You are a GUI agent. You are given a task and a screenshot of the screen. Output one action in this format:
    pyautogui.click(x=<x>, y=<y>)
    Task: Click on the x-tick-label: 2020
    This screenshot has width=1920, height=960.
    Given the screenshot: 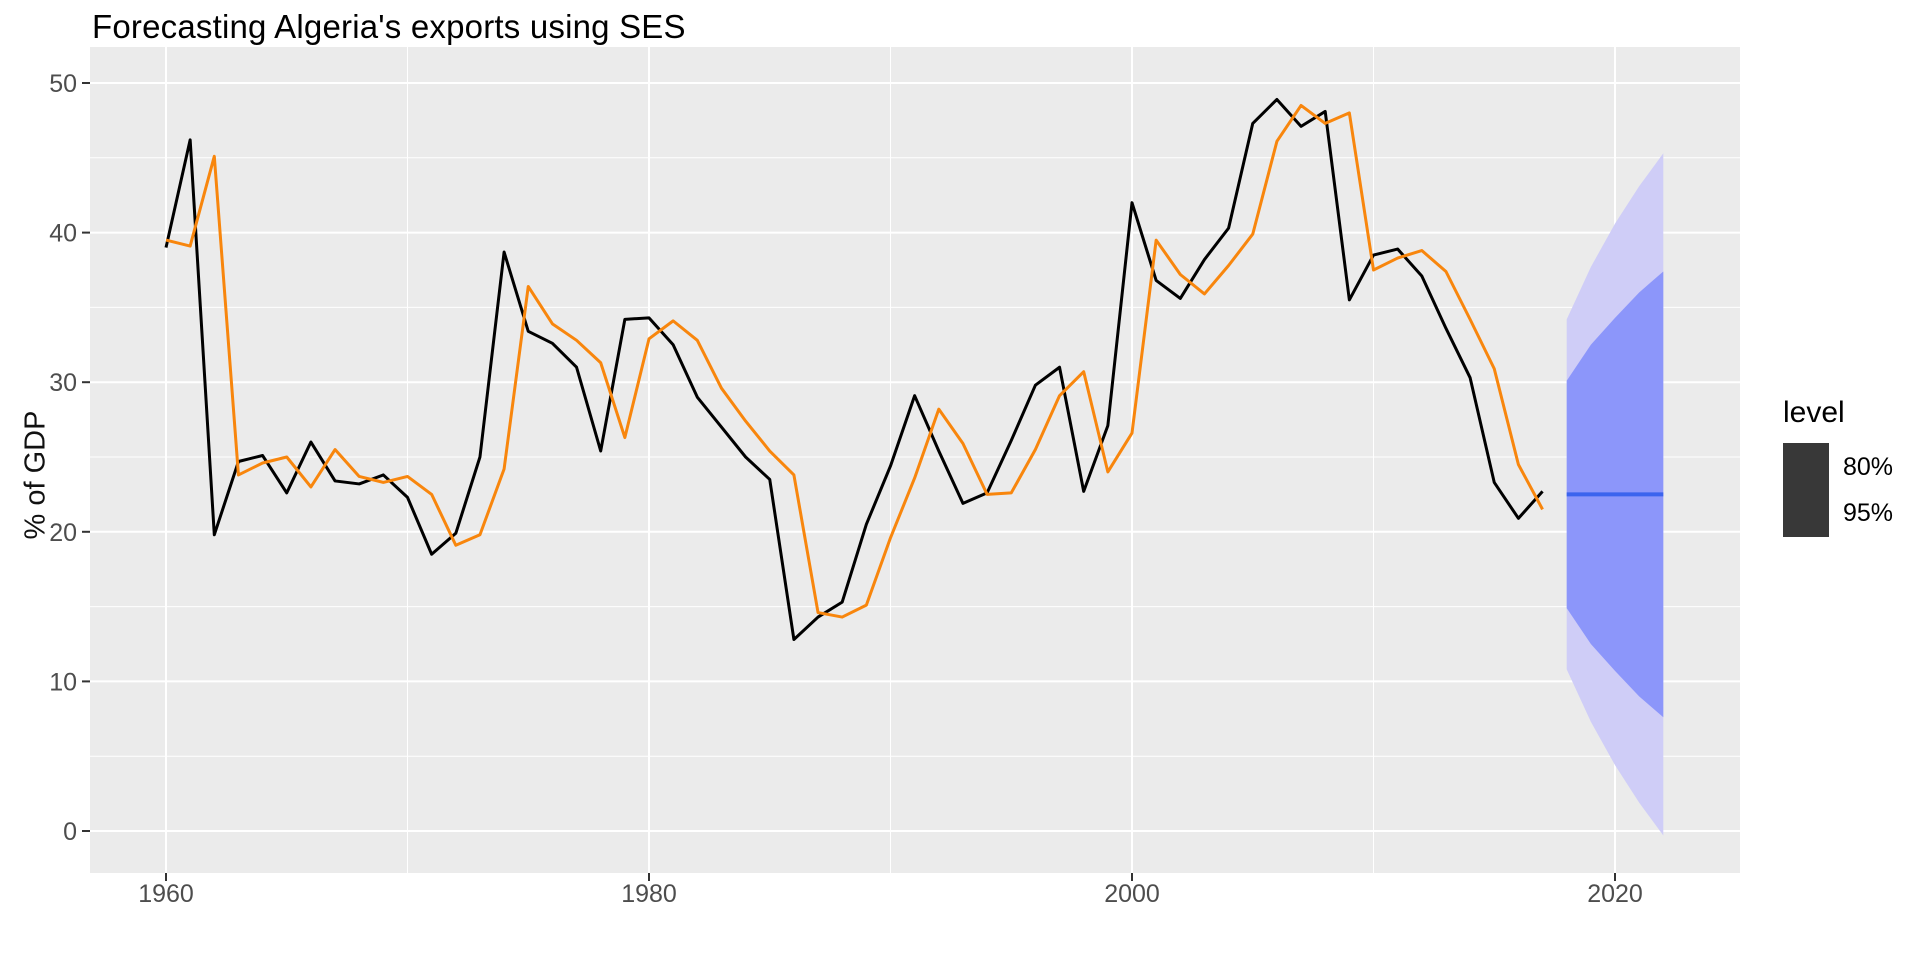 What is the action you would take?
    pyautogui.click(x=1615, y=894)
    